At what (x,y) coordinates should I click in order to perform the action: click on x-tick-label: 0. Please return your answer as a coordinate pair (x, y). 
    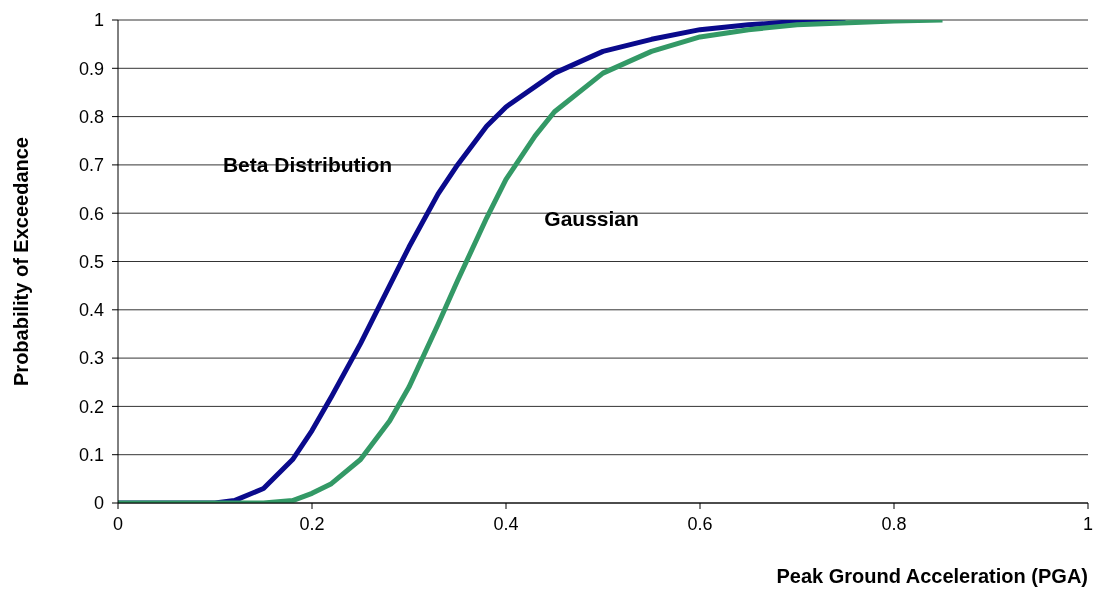
    Looking at the image, I should click on (118, 523).